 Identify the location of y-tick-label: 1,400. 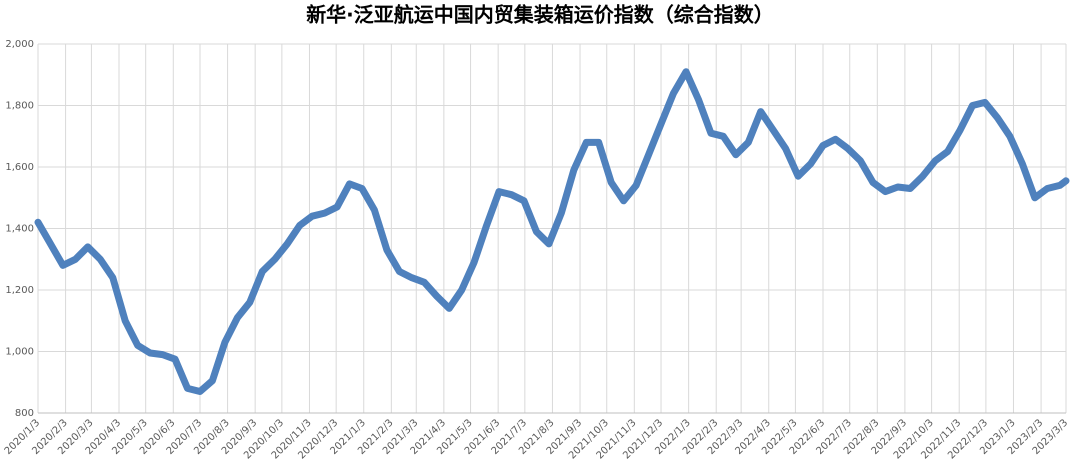
(19, 229).